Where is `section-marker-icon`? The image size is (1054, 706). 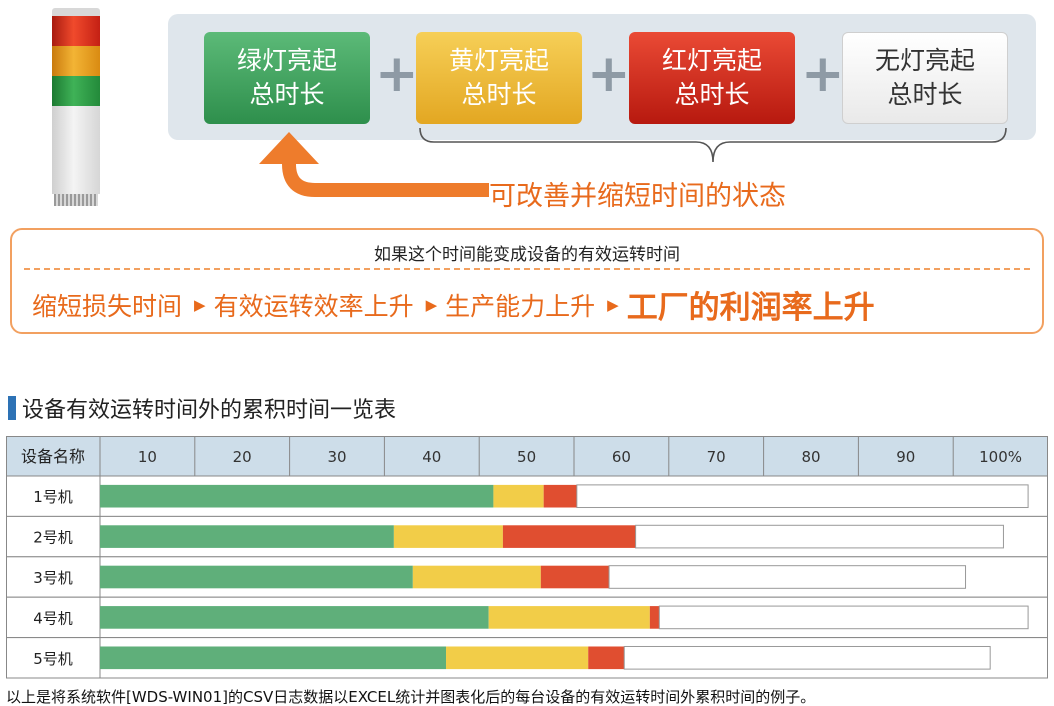
section-marker-icon is located at coordinates (12, 408).